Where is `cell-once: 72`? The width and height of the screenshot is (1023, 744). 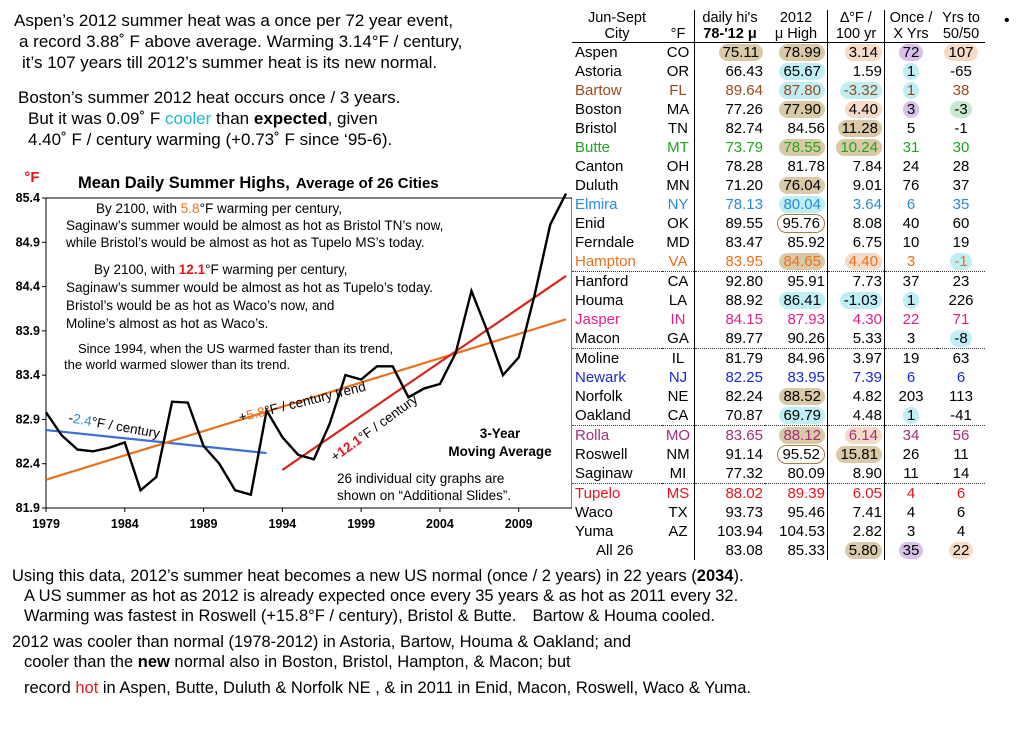
cell-once: 72 is located at coordinates (910, 52).